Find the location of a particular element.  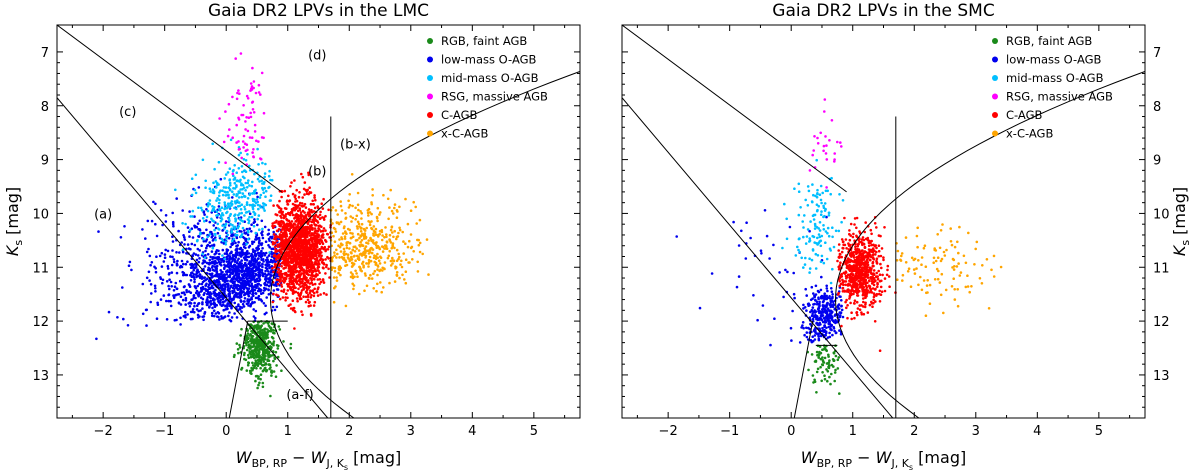

x-tick-label: 0 is located at coordinates (226, 431).